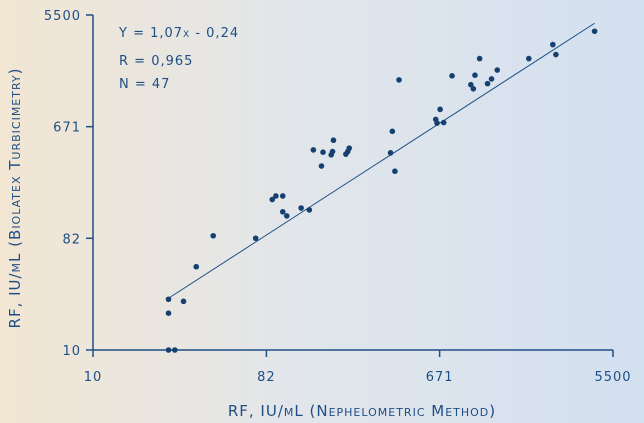  I want to click on x-tick-label: 82, so click(266, 377).